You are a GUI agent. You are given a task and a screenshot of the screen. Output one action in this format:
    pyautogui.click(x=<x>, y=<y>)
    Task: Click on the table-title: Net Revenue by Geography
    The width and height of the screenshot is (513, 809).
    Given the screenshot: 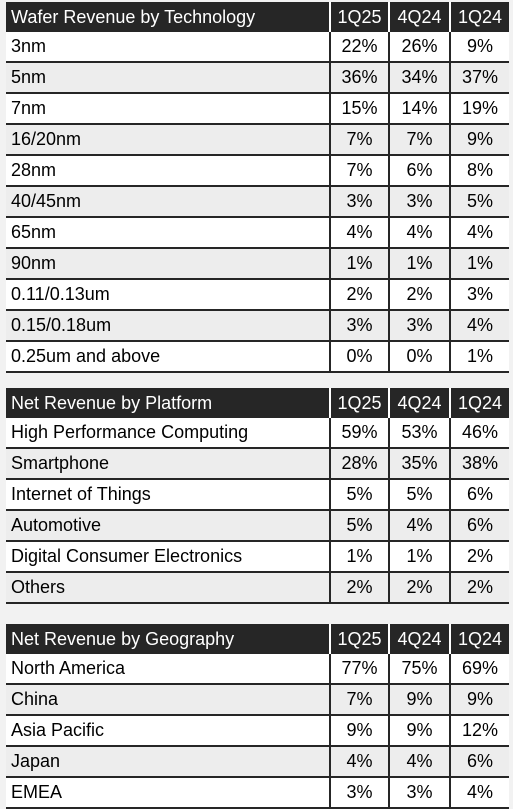 What is the action you would take?
    pyautogui.click(x=168, y=639)
    